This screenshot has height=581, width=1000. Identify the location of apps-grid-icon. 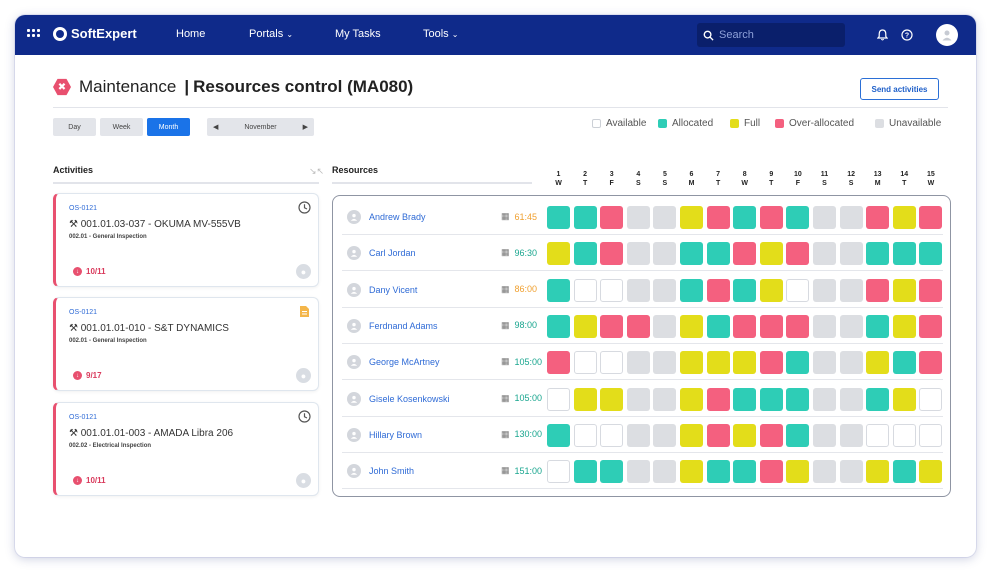
(34, 35).